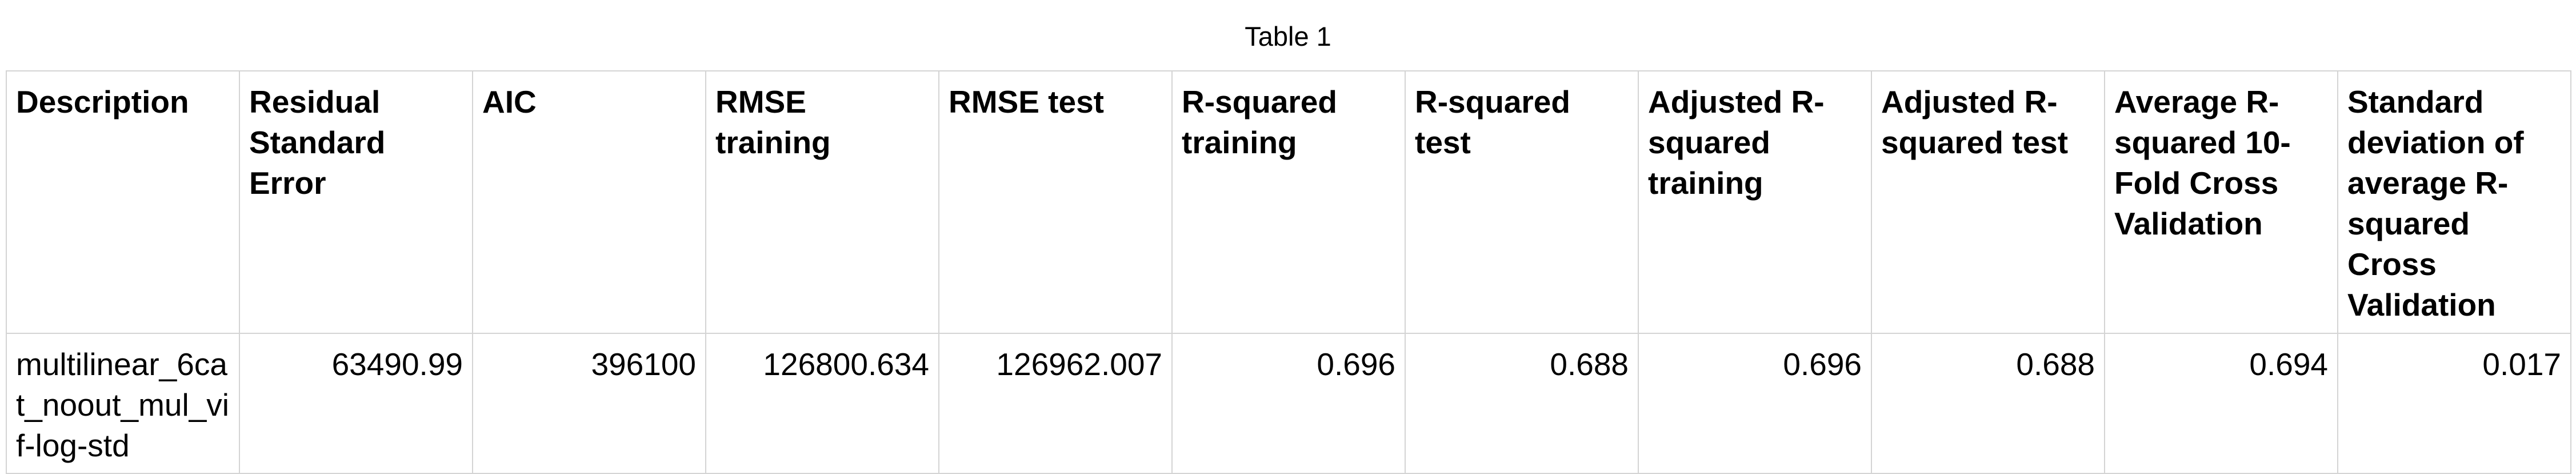 Image resolution: width=2576 pixels, height=474 pixels. What do you see at coordinates (1522, 202) in the screenshot?
I see `header-r-squared-test: R-squared test` at bounding box center [1522, 202].